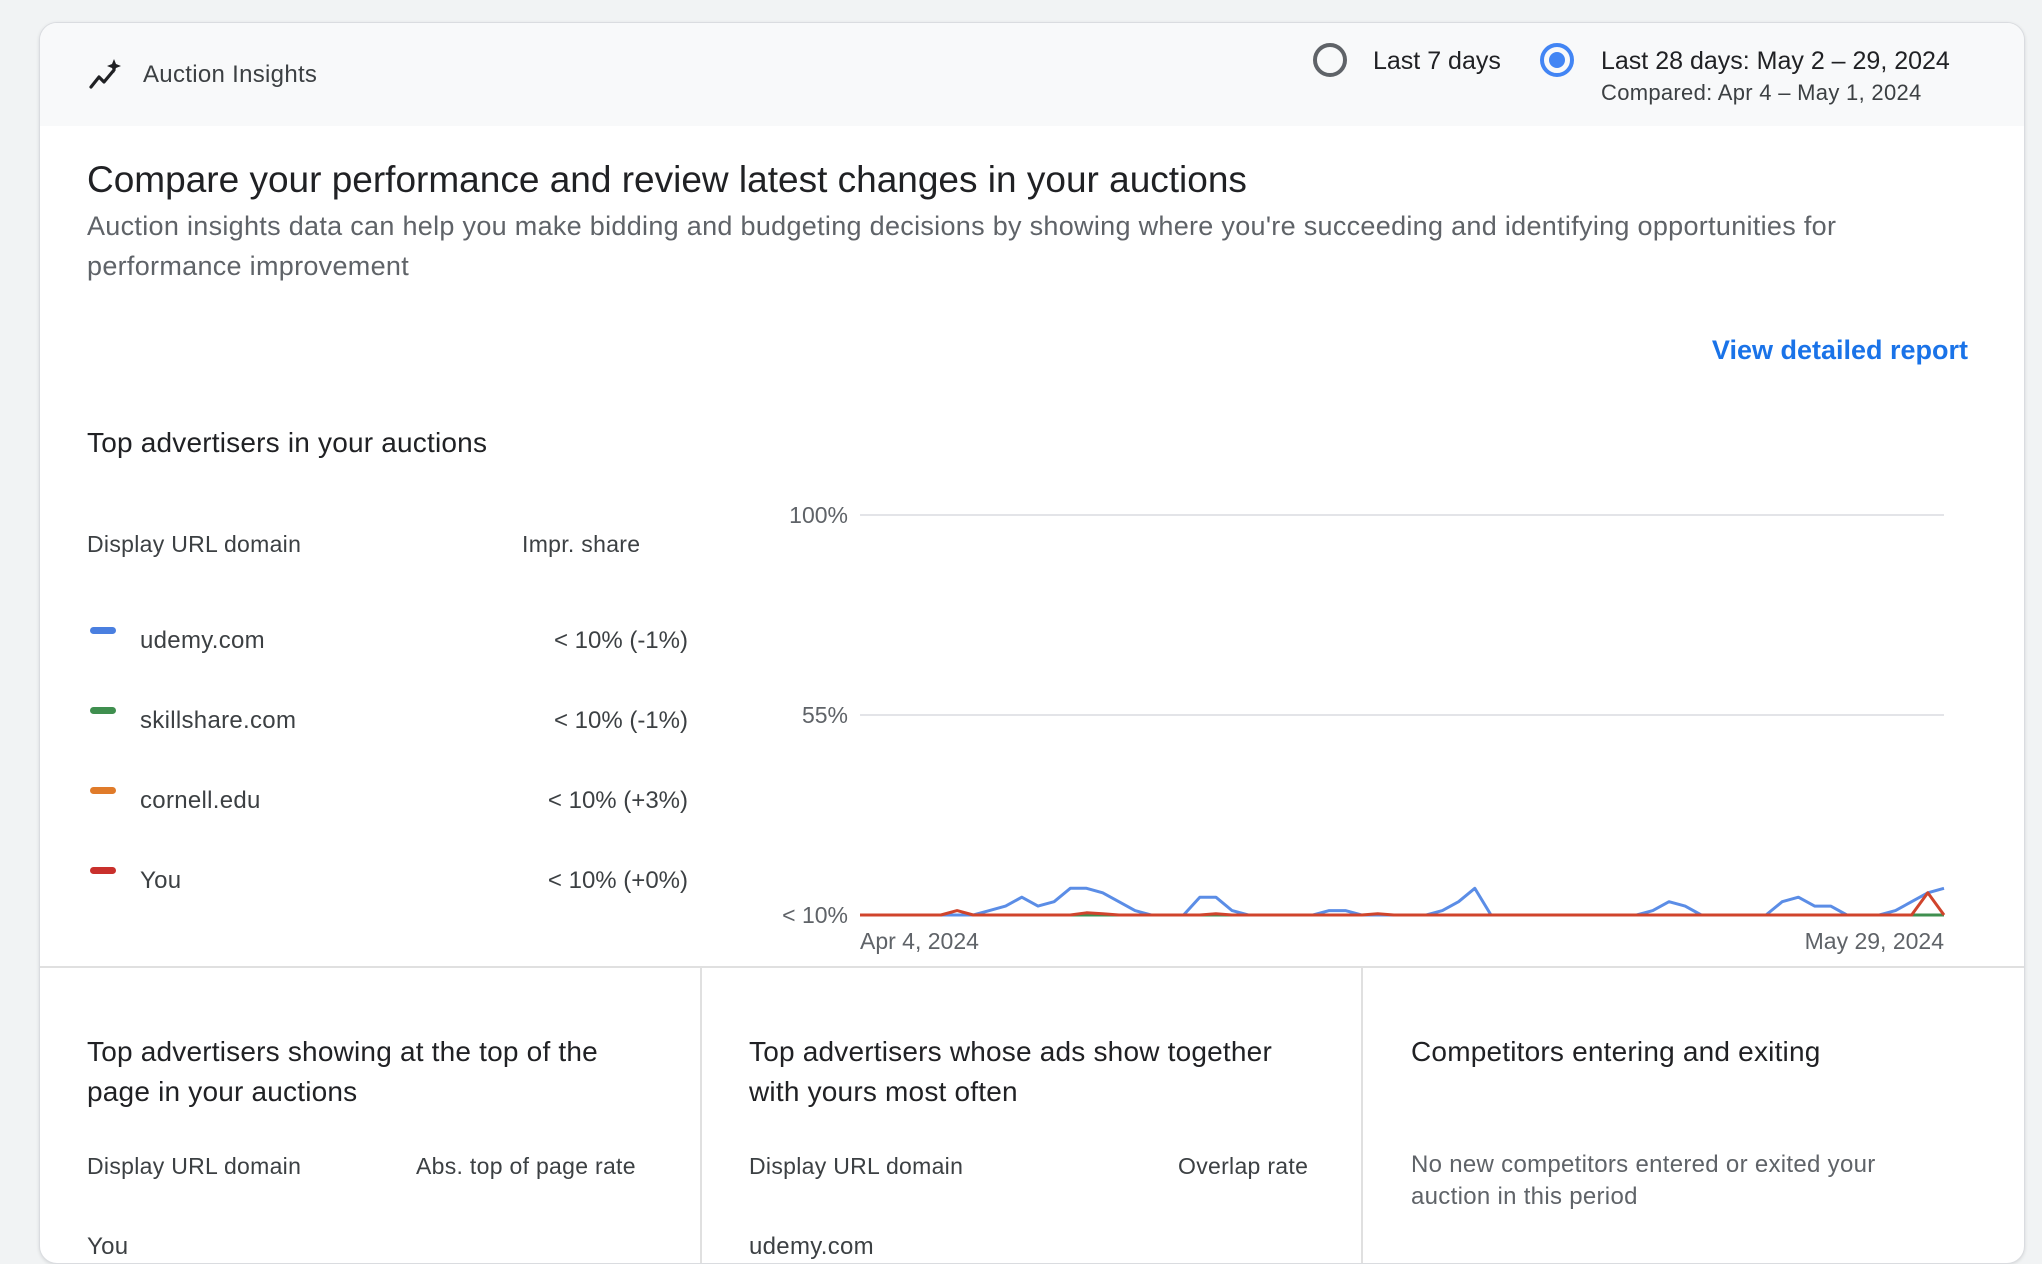 This screenshot has height=1264, width=2042. I want to click on advertiser-domain: You, so click(161, 880).